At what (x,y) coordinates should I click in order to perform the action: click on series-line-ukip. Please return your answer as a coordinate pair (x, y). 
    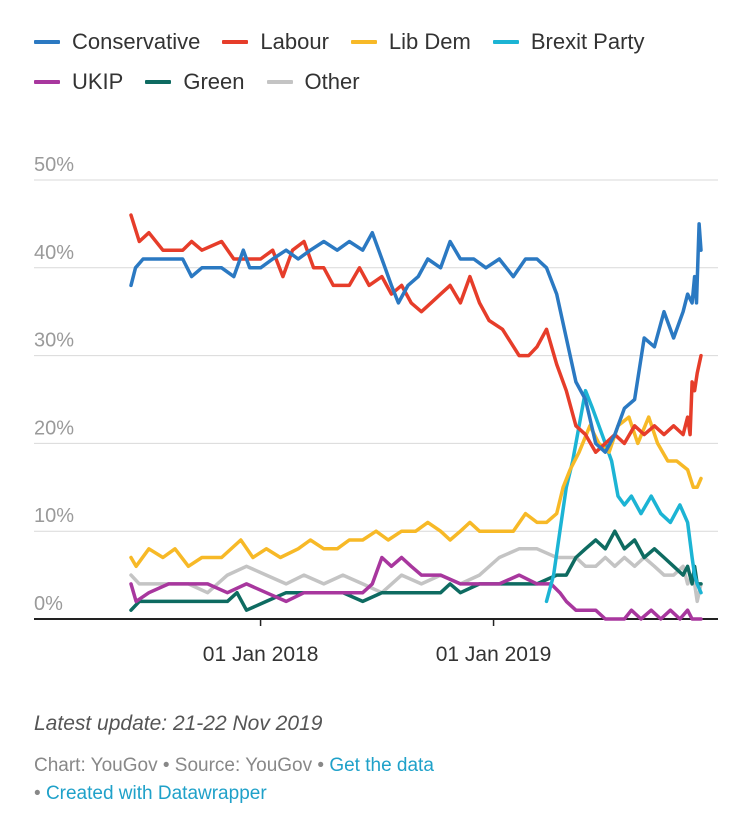
    Looking at the image, I should click on (416, 588).